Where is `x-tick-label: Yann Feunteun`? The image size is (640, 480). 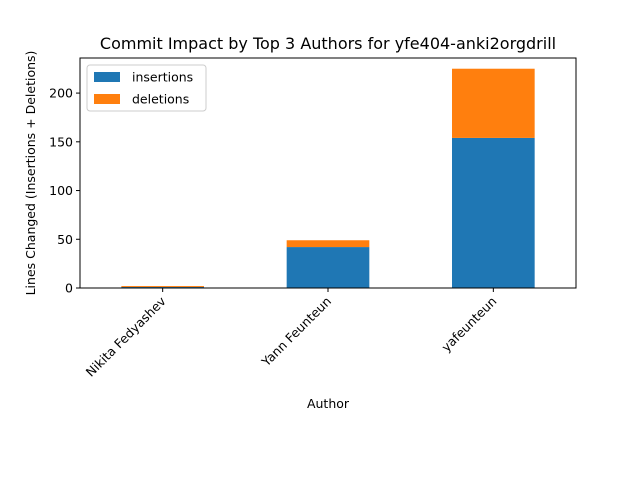
x-tick-label: Yann Feunteun is located at coordinates (296, 332).